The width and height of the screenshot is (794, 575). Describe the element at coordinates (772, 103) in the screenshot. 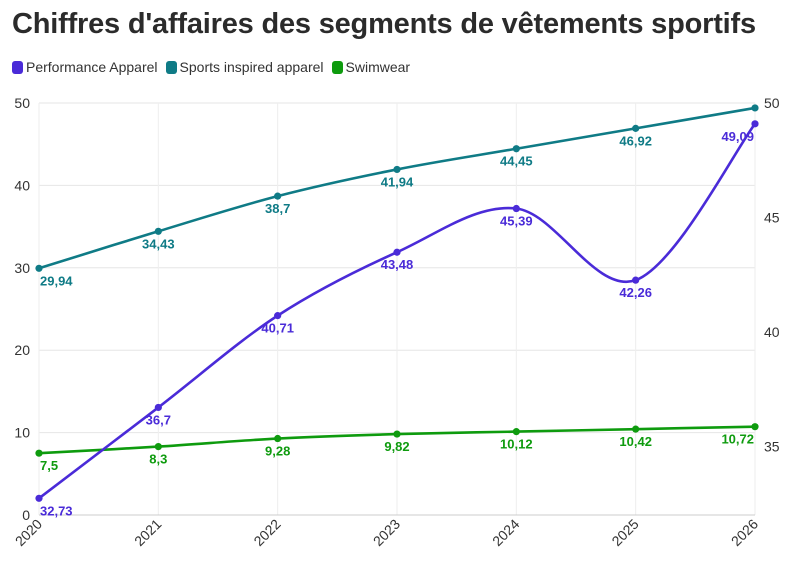

I see `y-right-tick-label: 50` at that location.